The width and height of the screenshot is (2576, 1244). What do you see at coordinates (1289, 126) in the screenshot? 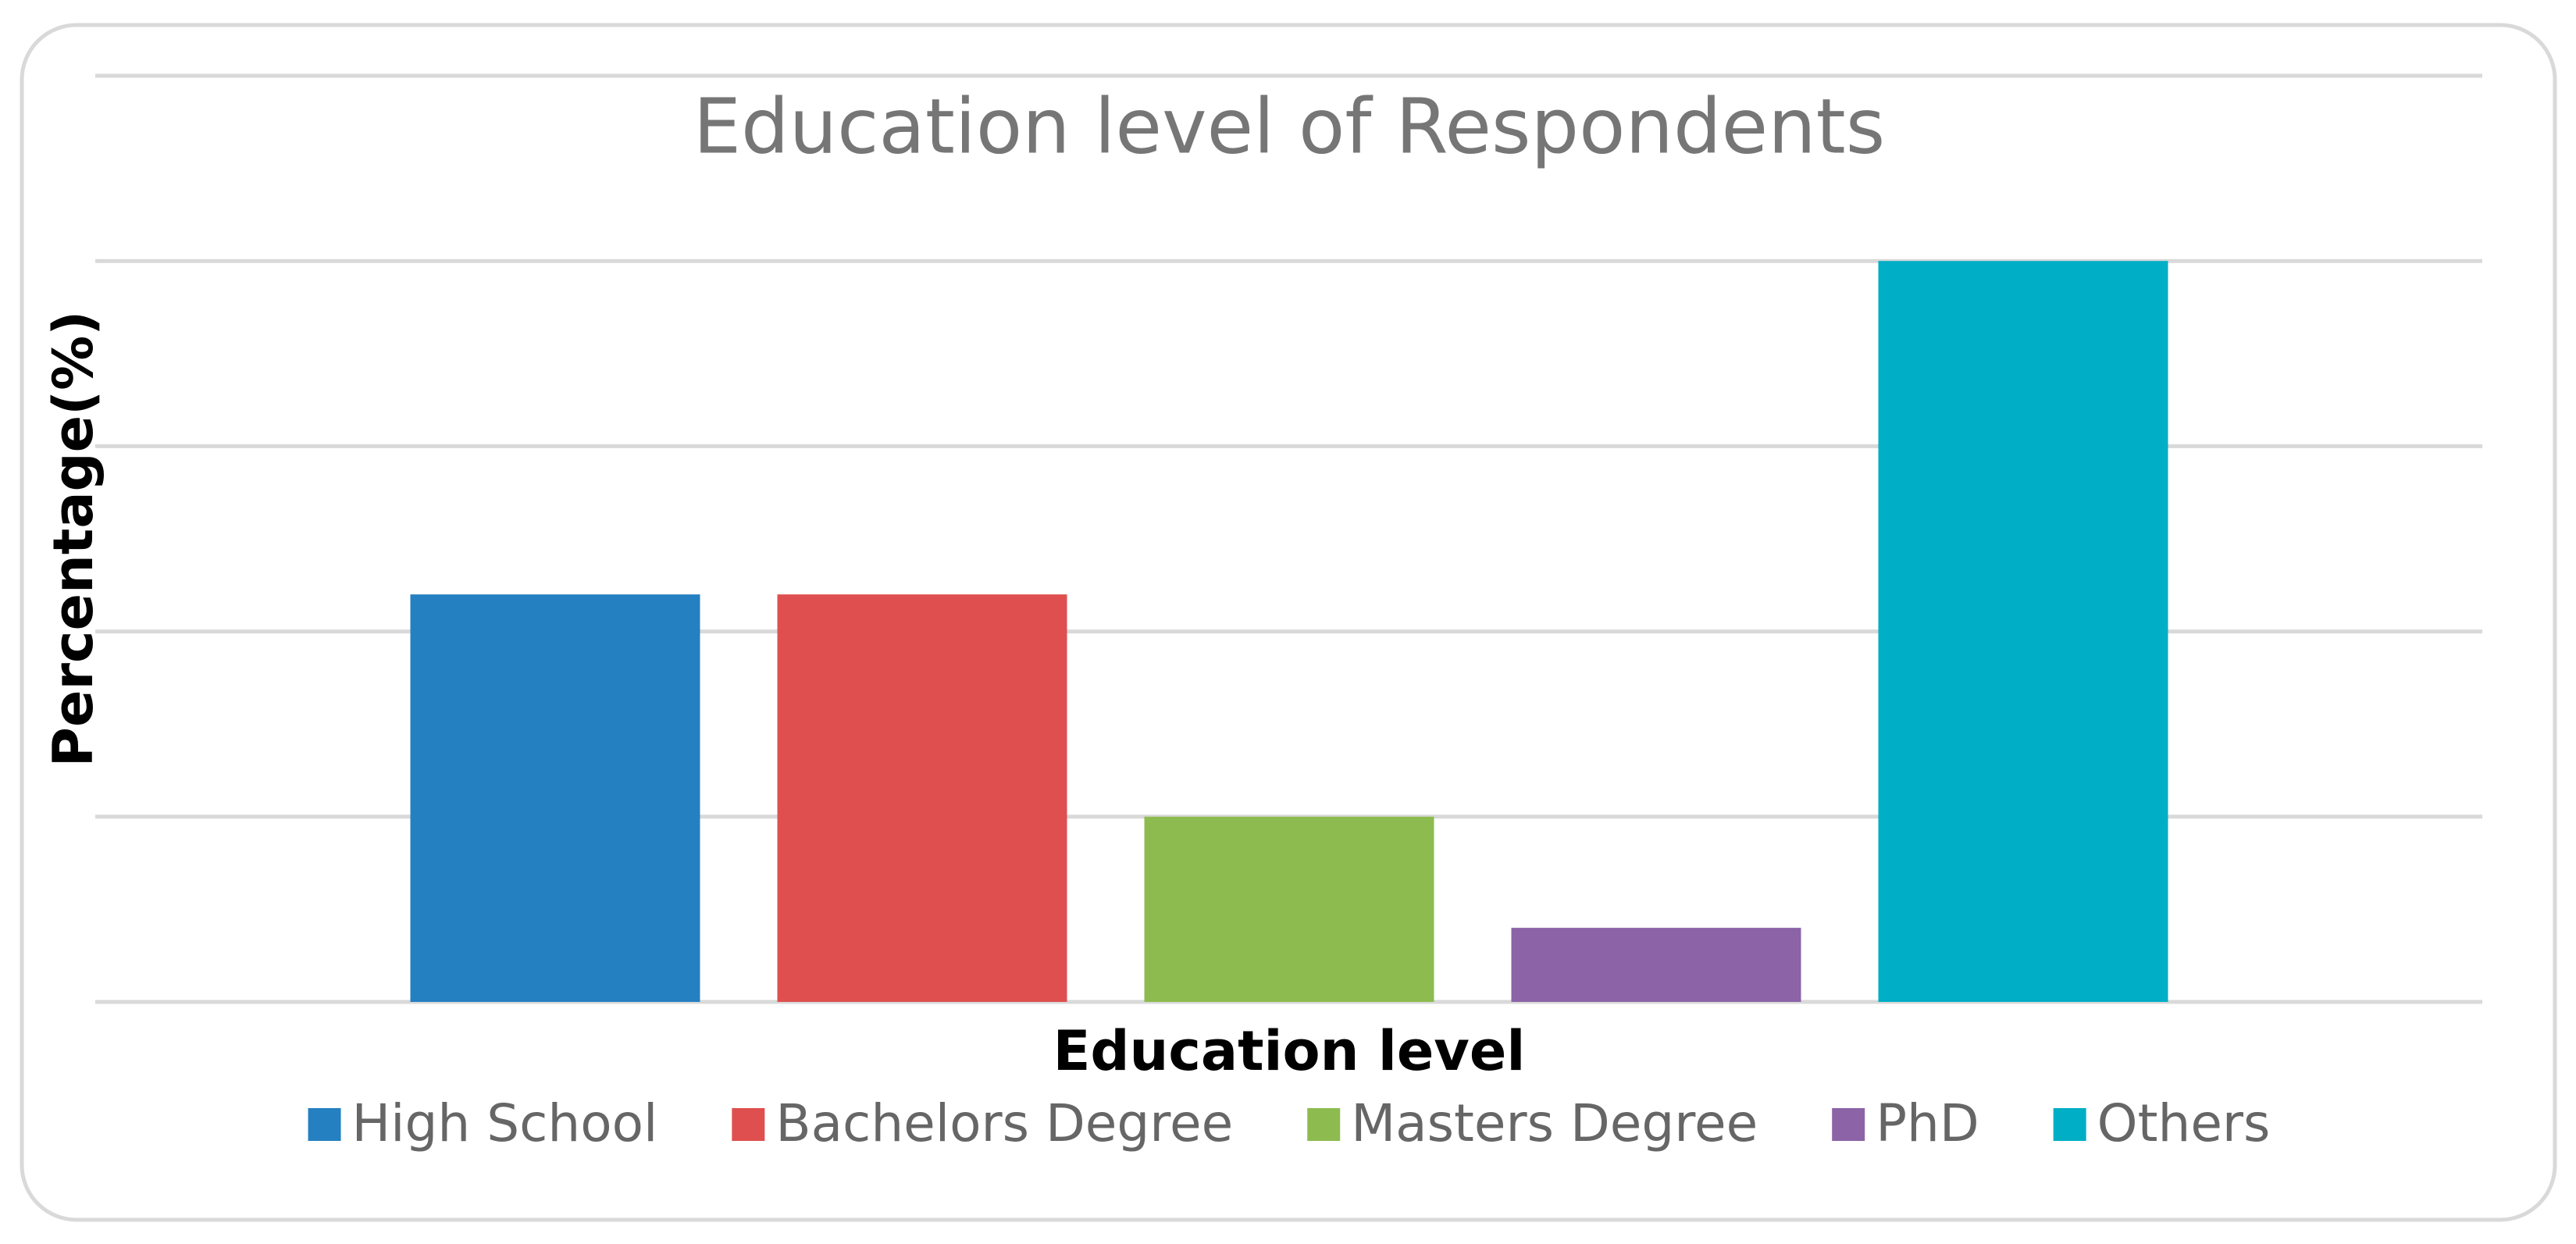
I see `chart-title: Education level of Respondents` at bounding box center [1289, 126].